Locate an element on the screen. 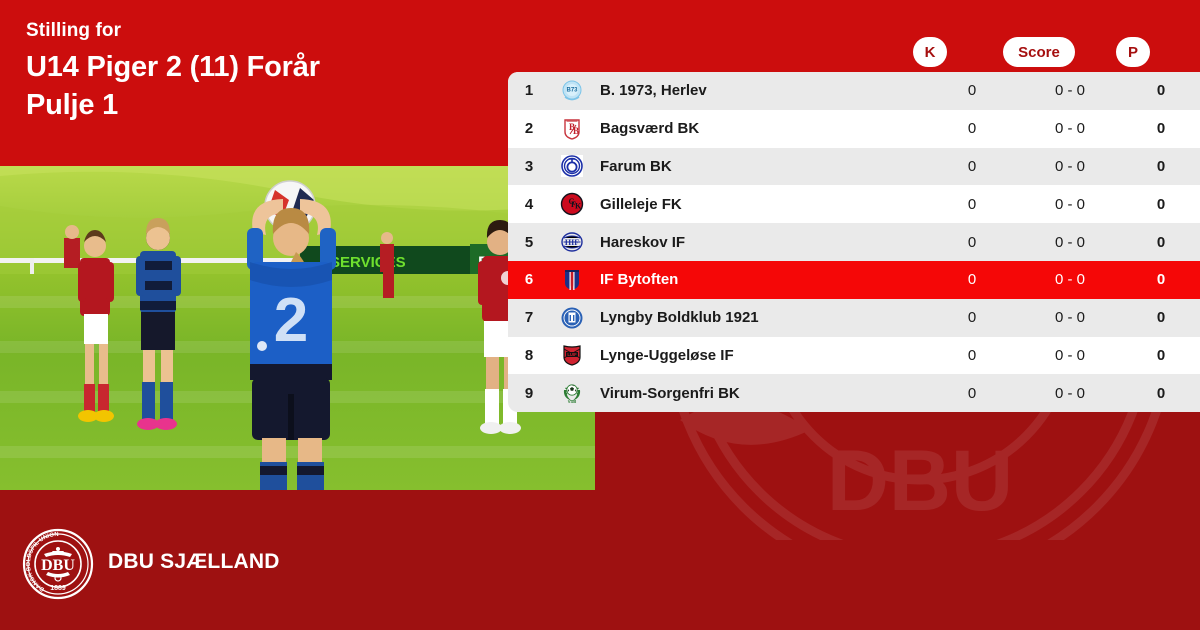 The width and height of the screenshot is (1200, 630). column-header-k: K is located at coordinates (930, 52).